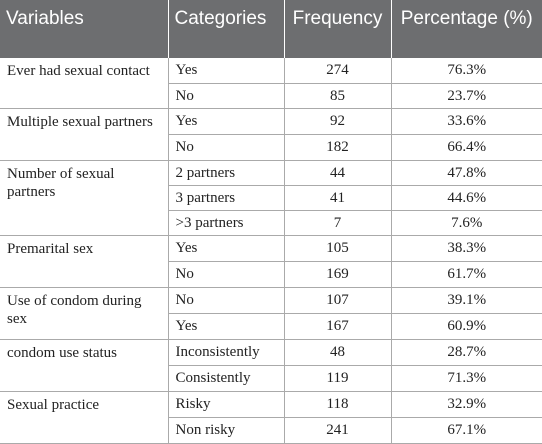  I want to click on frequency-cell: 274, so click(338, 71).